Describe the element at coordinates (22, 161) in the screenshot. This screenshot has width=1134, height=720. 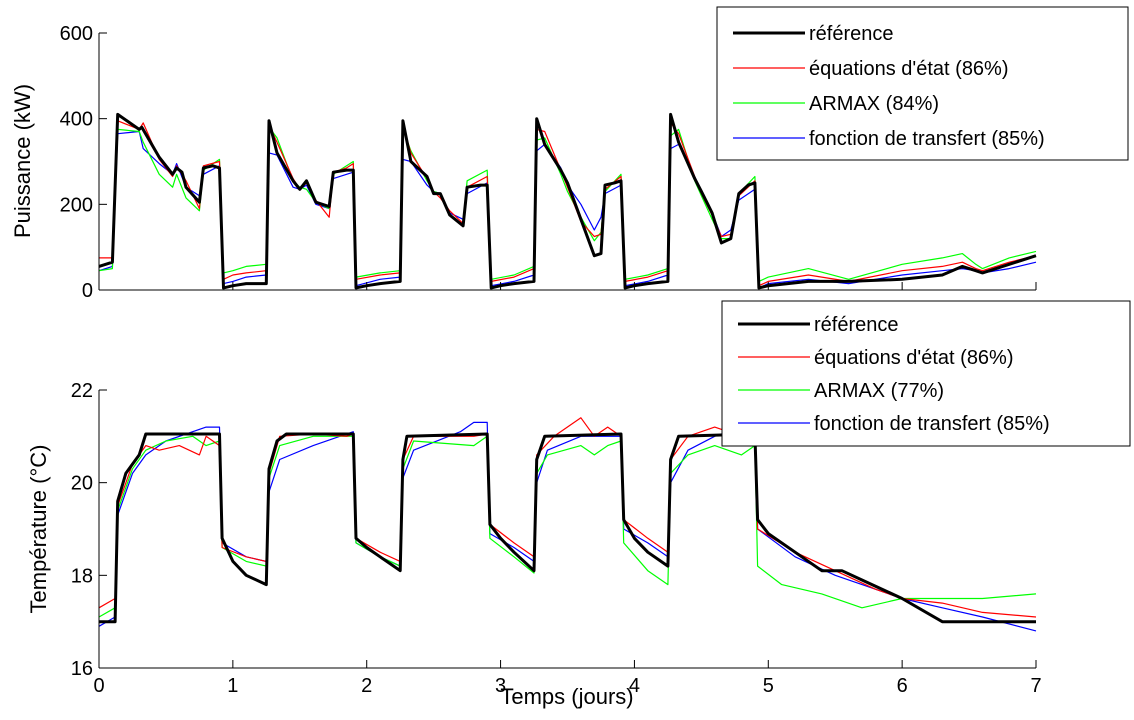
I see `power-y-axis-label: Puissance (kW)` at that location.